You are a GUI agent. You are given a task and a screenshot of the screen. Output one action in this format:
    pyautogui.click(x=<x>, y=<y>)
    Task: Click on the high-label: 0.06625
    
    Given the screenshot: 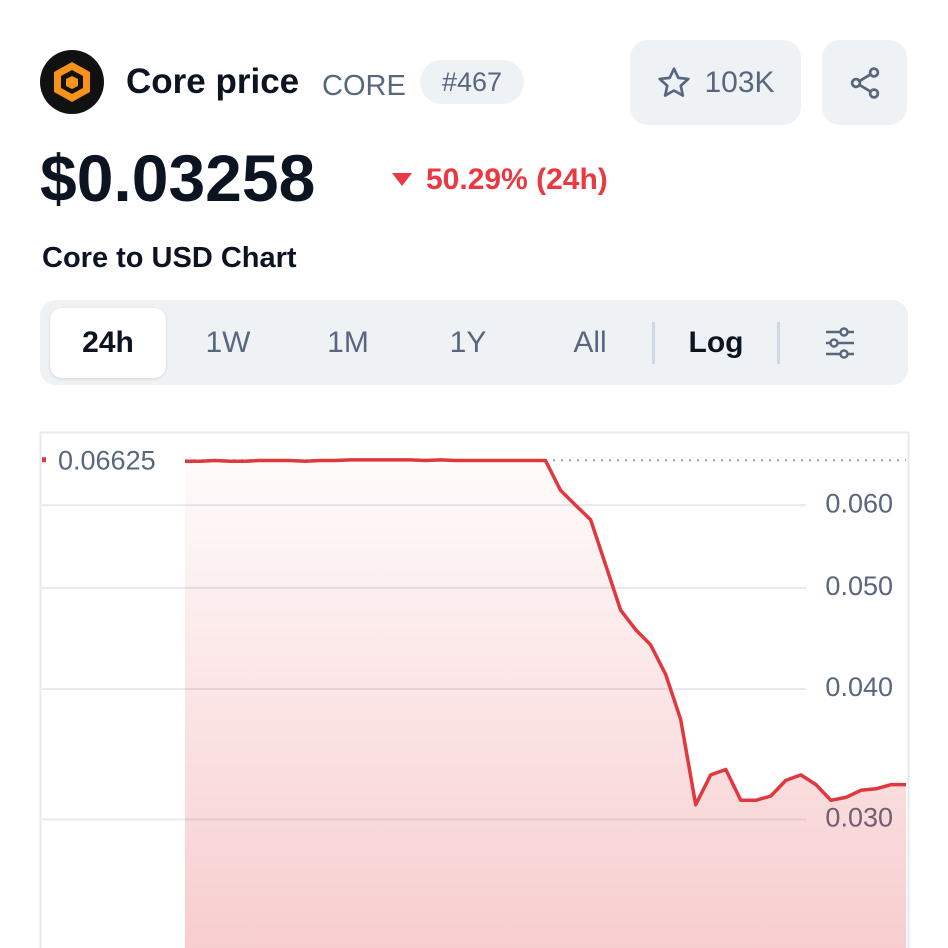 What is the action you would take?
    pyautogui.click(x=107, y=460)
    